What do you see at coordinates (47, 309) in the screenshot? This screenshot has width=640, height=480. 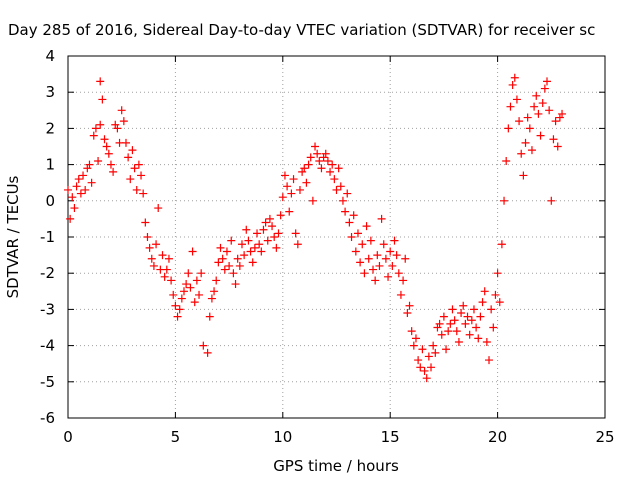 I see `y-tick-label: -3` at bounding box center [47, 309].